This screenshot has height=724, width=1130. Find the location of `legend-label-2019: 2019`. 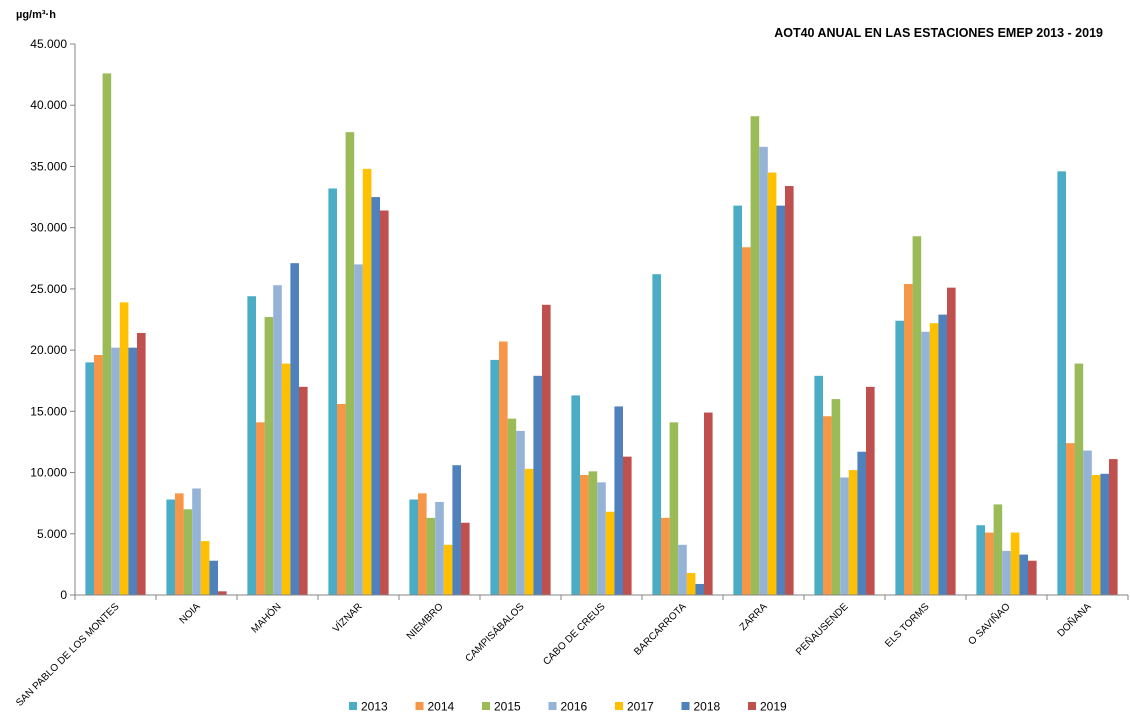

legend-label-2019: 2019 is located at coordinates (773, 707).